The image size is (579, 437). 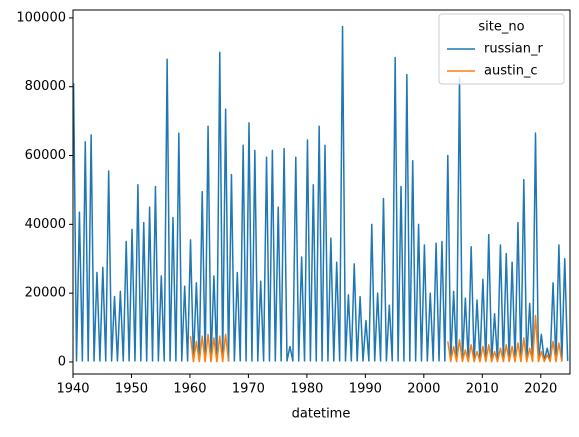 What do you see at coordinates (45, 86) in the screenshot?
I see `y-tick-label: 80000` at bounding box center [45, 86].